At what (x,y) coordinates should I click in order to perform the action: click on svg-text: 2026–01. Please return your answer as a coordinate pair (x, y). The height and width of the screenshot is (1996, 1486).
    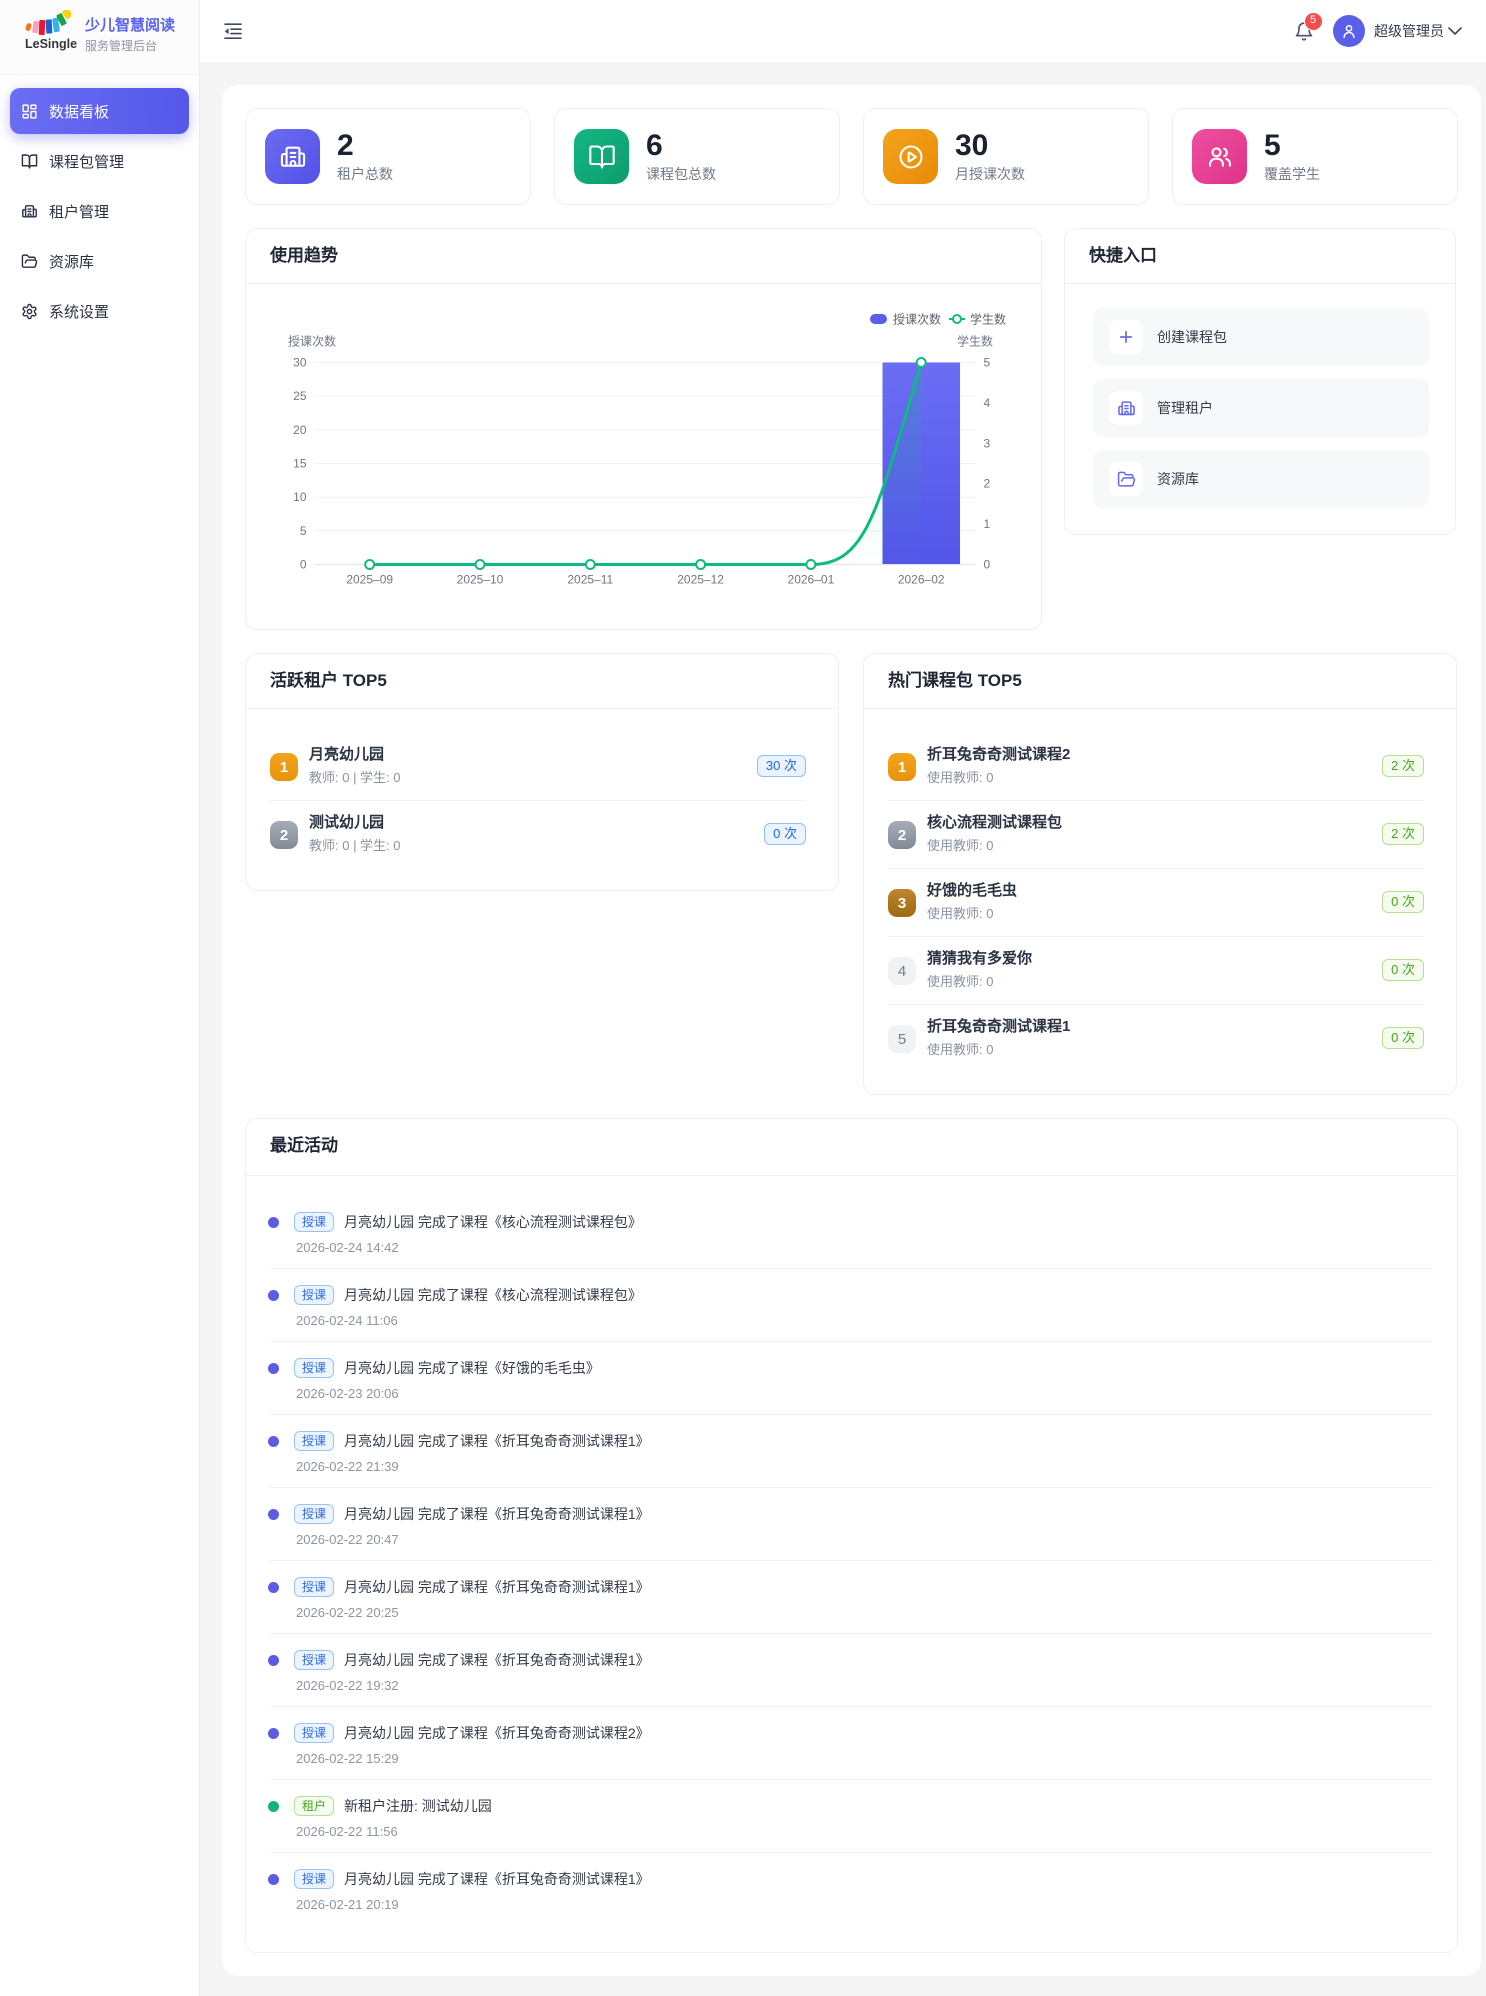
    Looking at the image, I should click on (811, 580).